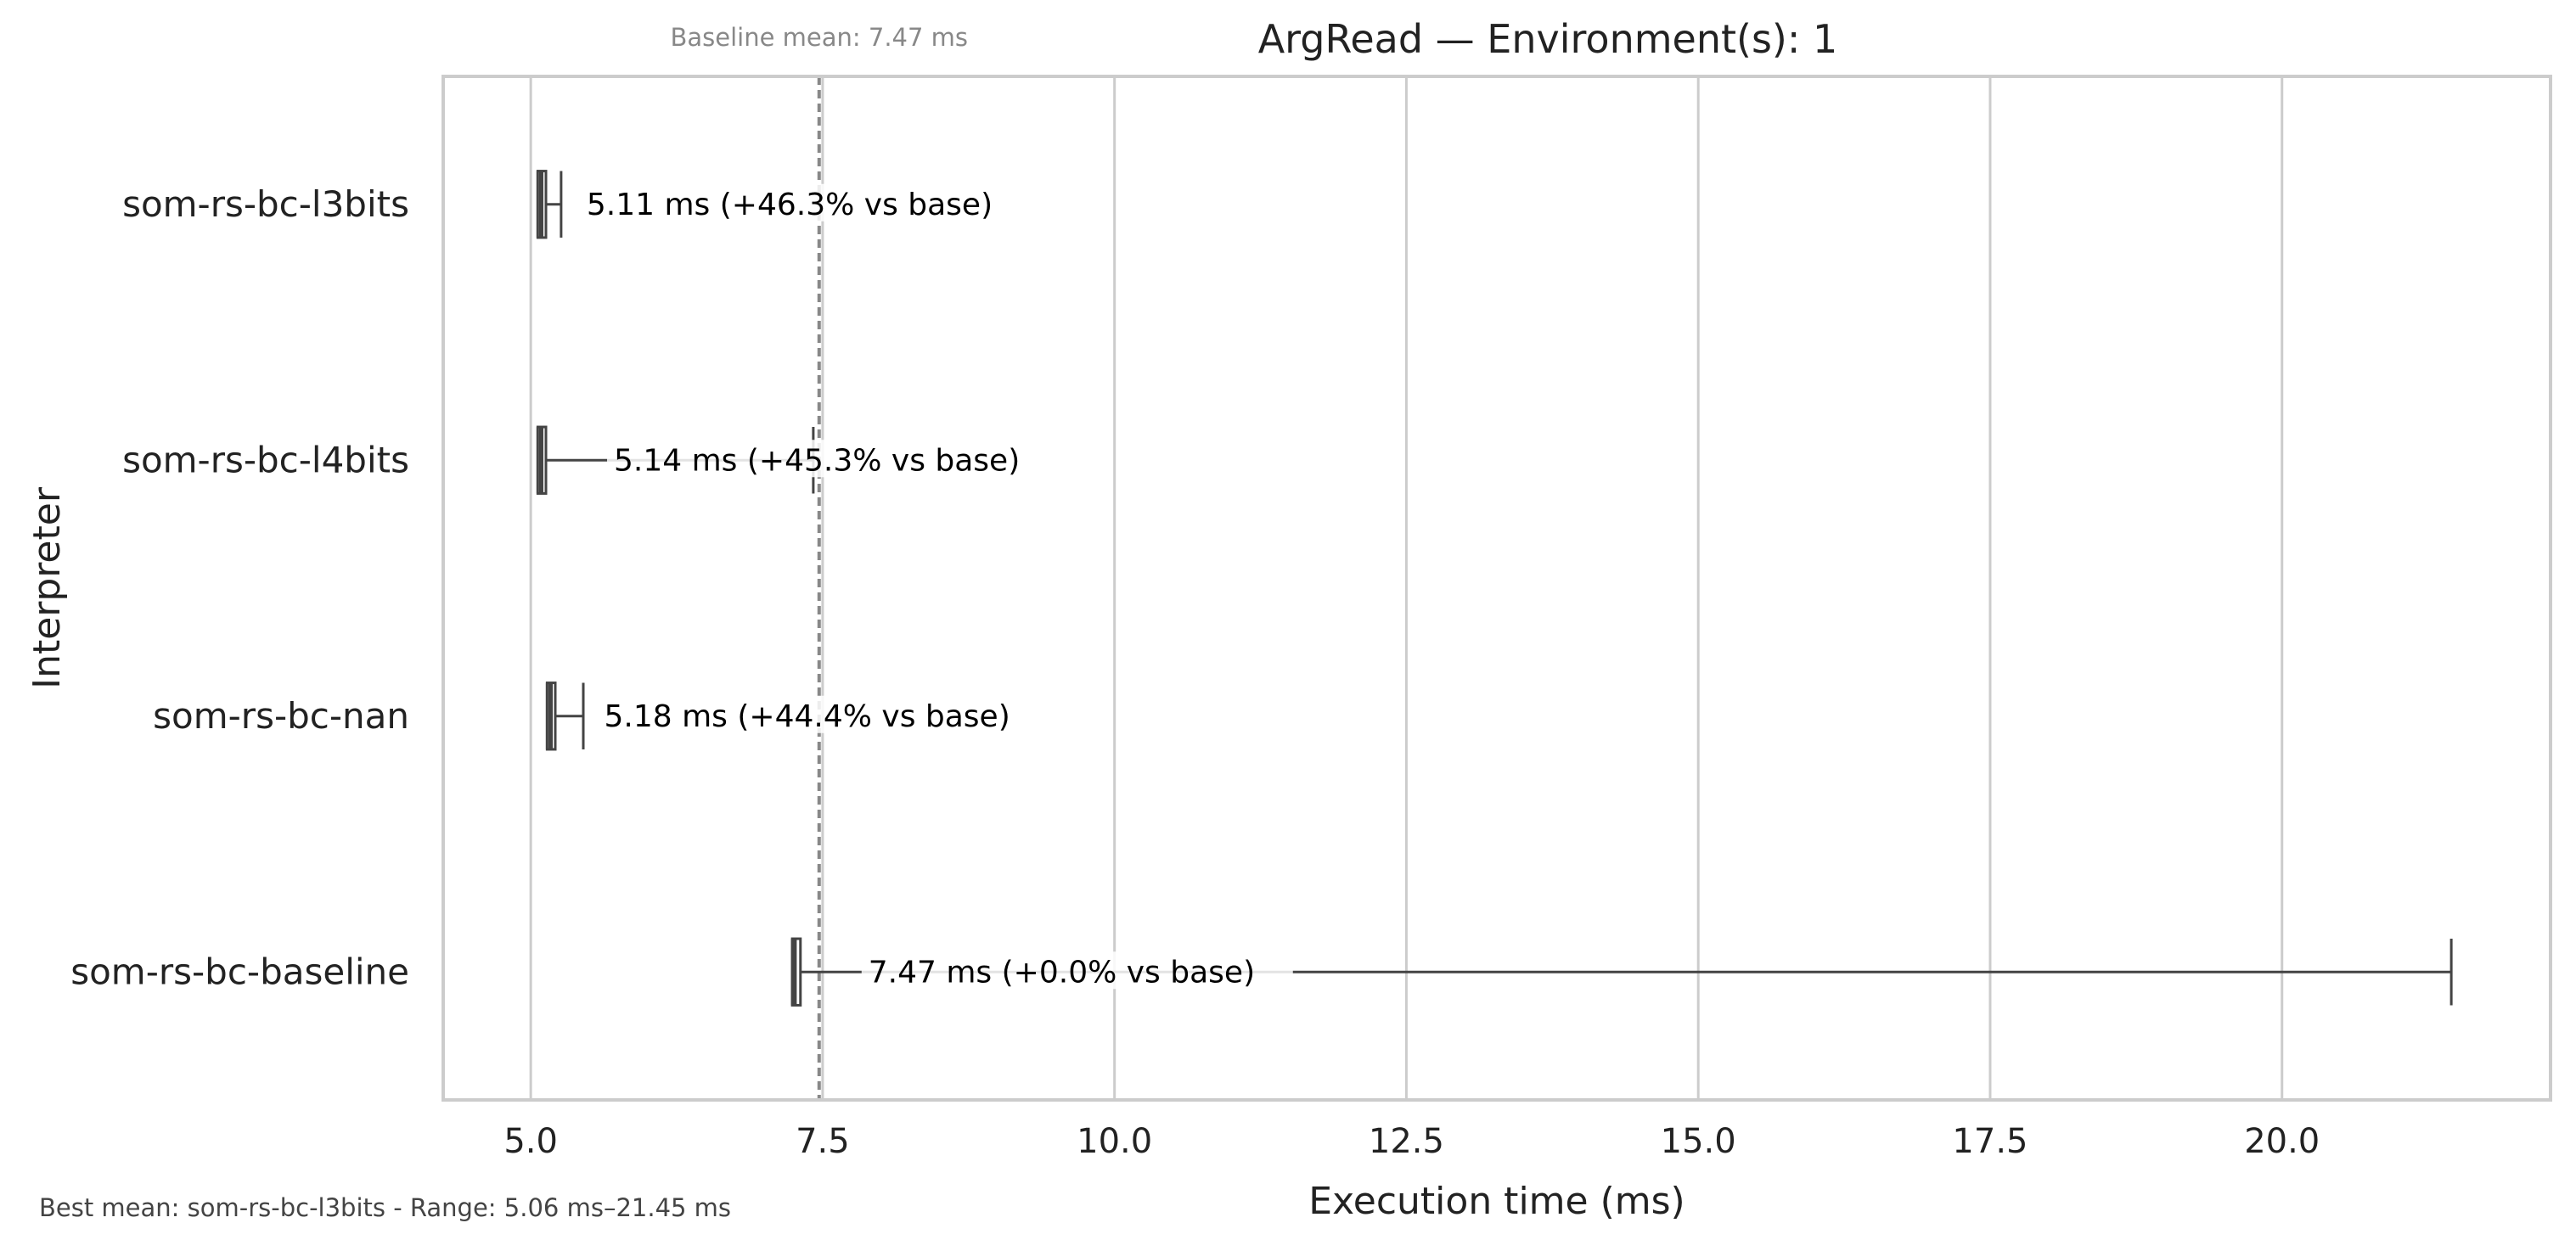 Image resolution: width=2576 pixels, height=1251 pixels. I want to click on mean-annotation: 5.14 ms (+45.3% vs base), so click(817, 461).